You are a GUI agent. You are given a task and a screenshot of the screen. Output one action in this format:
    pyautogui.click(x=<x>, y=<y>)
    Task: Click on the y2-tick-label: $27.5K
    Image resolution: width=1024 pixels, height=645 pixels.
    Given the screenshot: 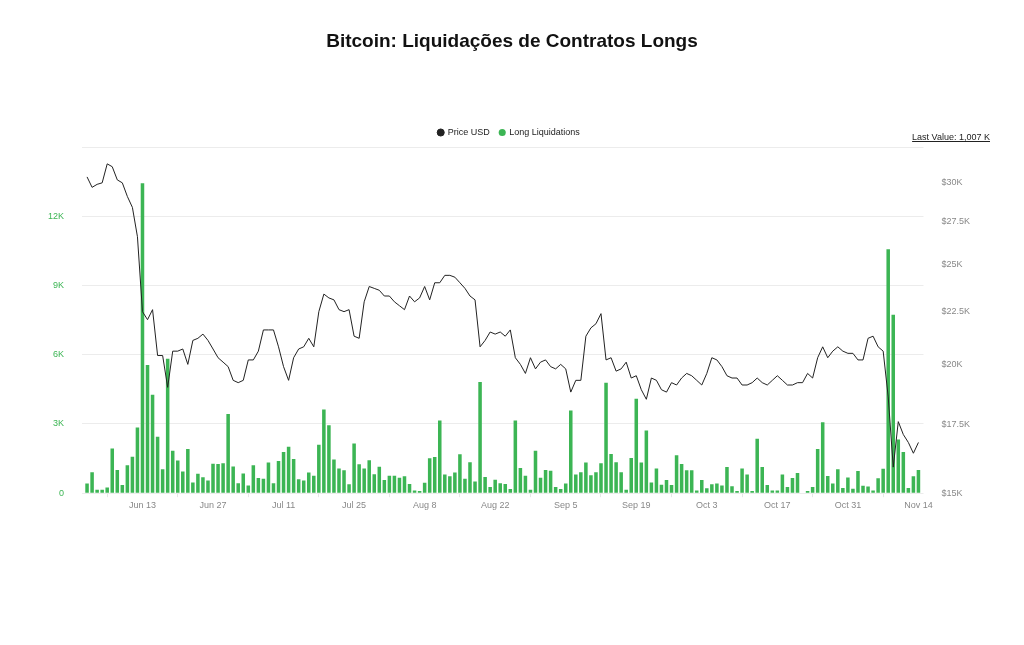 What is the action you would take?
    pyautogui.click(x=956, y=221)
    